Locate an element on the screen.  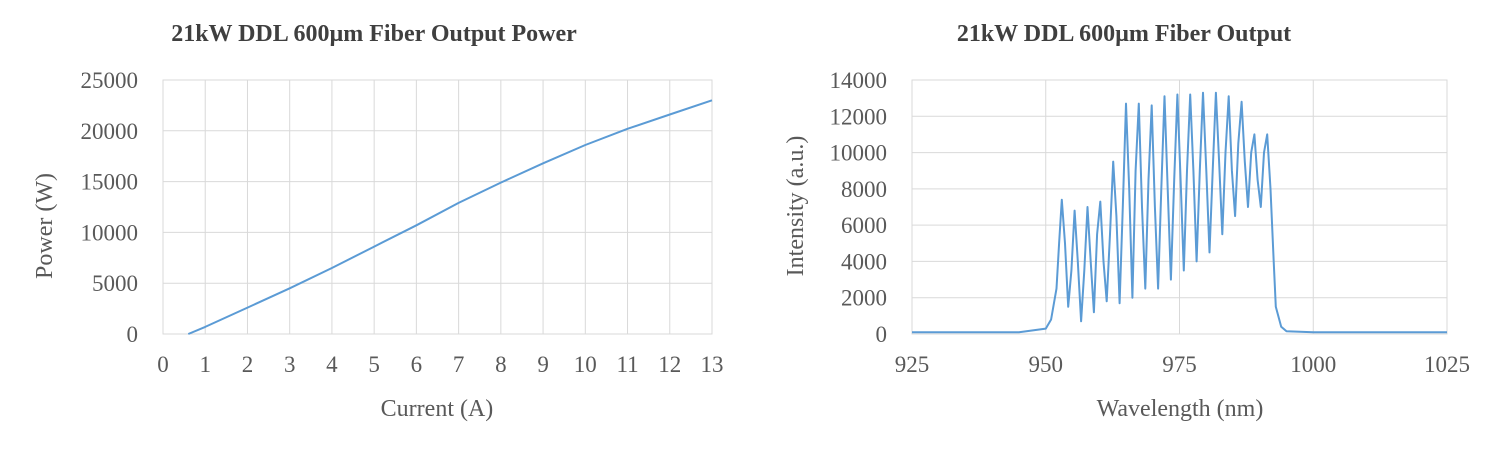
power-chart-x-tick-label: 12 is located at coordinates (669, 364).